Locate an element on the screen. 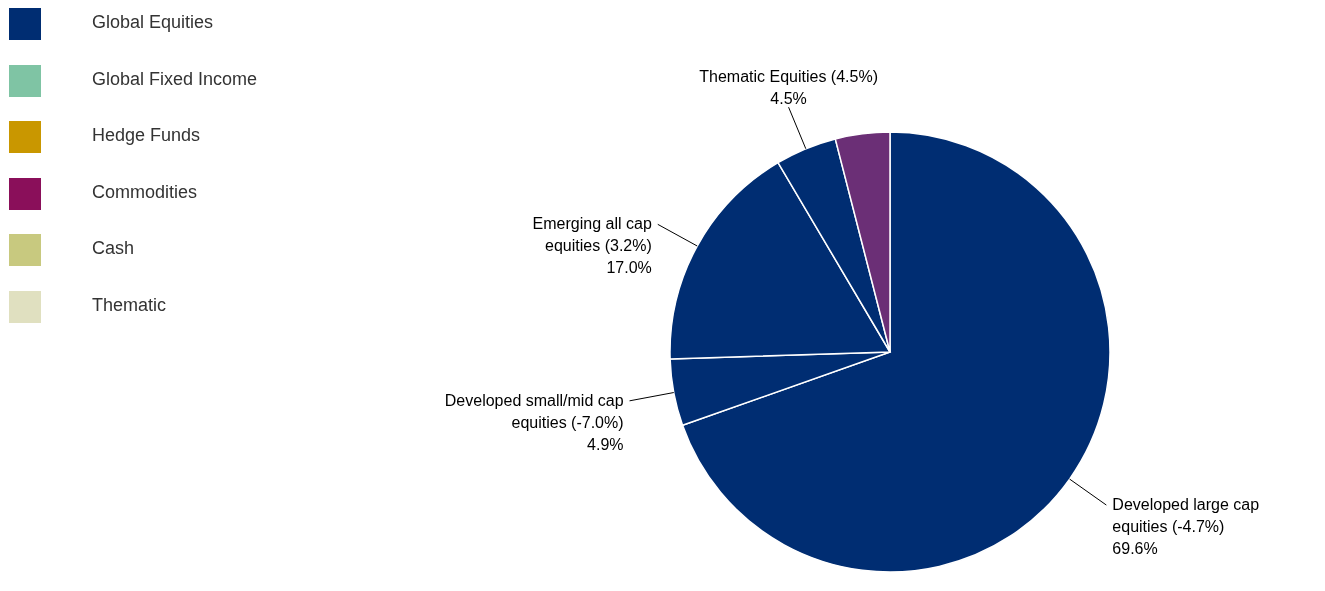 This screenshot has height=591, width=1325. category-label: Global Equities is located at coordinates (153, 22).